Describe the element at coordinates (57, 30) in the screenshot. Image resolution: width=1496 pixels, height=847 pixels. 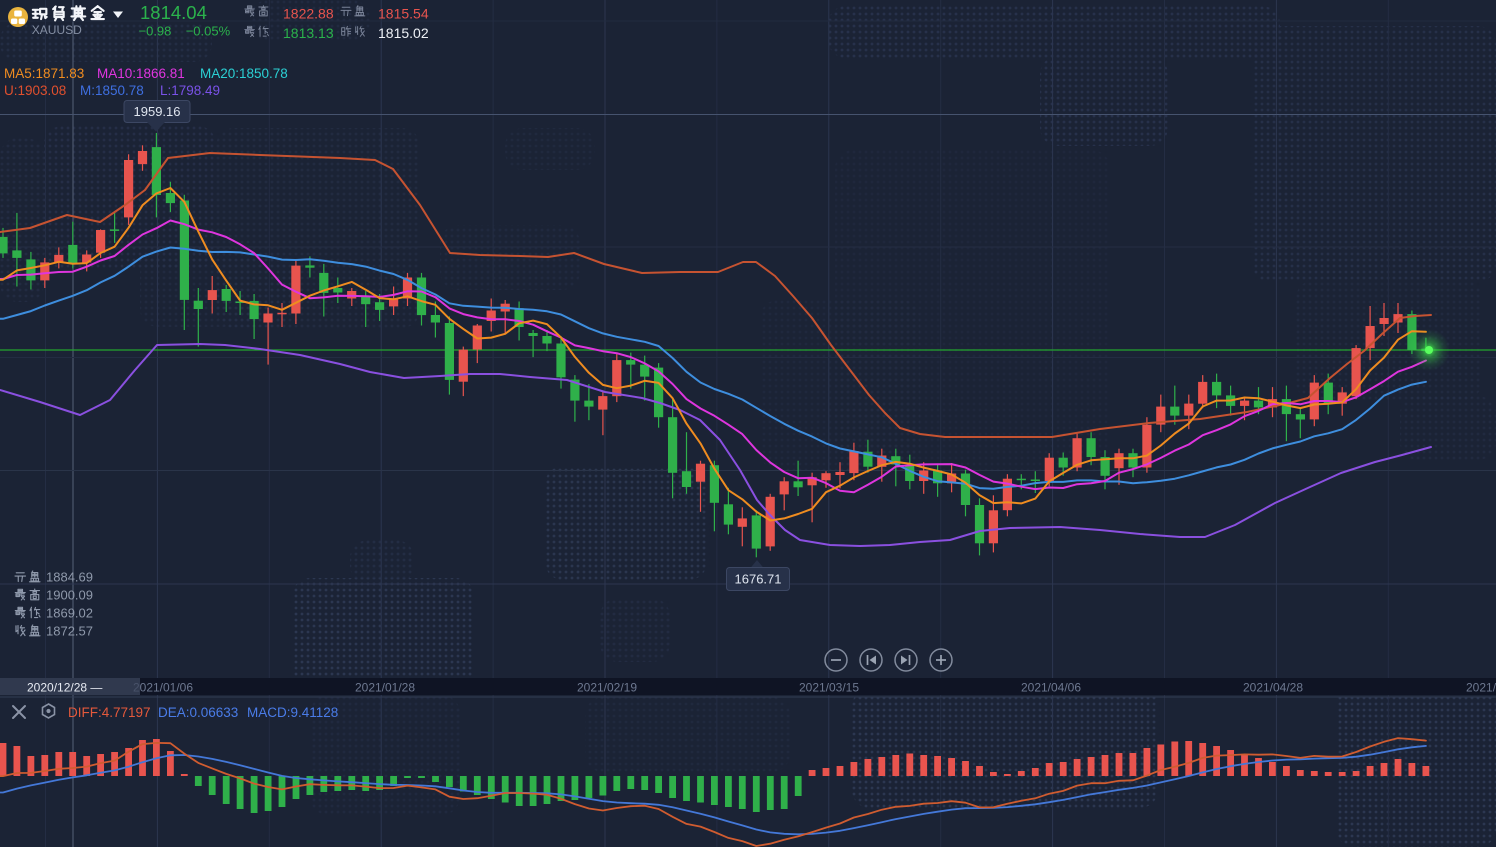
I see `svg-text: XAUUSD` at that location.